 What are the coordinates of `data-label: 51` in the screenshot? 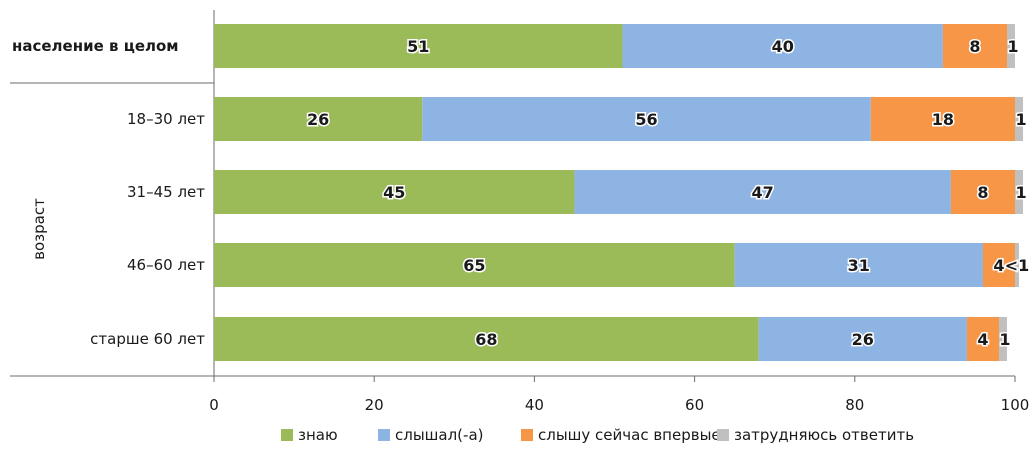 It's located at (418, 46).